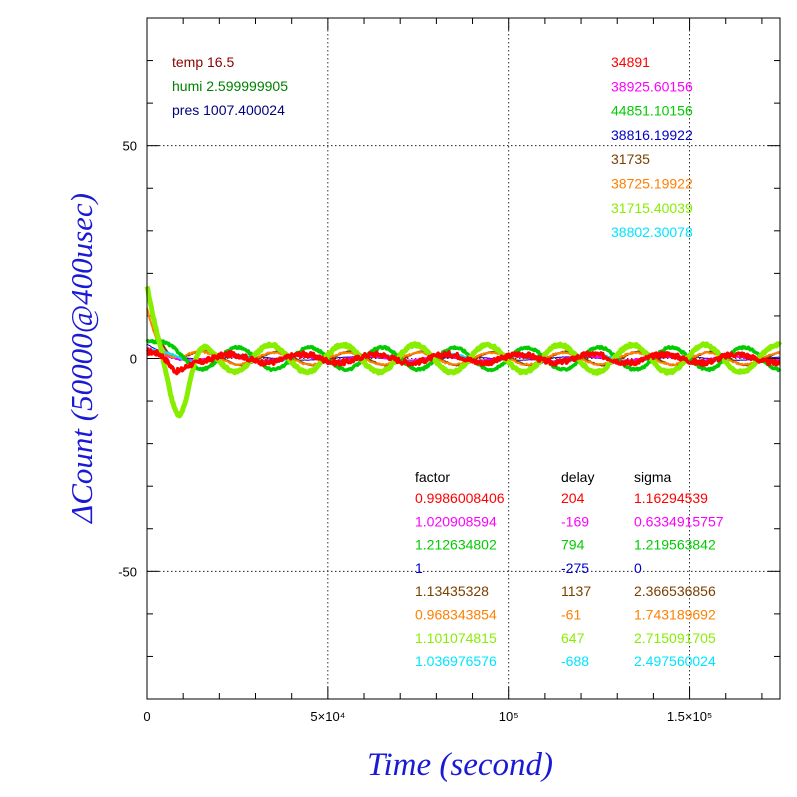 The height and width of the screenshot is (797, 797). I want to click on series-lines, so click(463, 352).